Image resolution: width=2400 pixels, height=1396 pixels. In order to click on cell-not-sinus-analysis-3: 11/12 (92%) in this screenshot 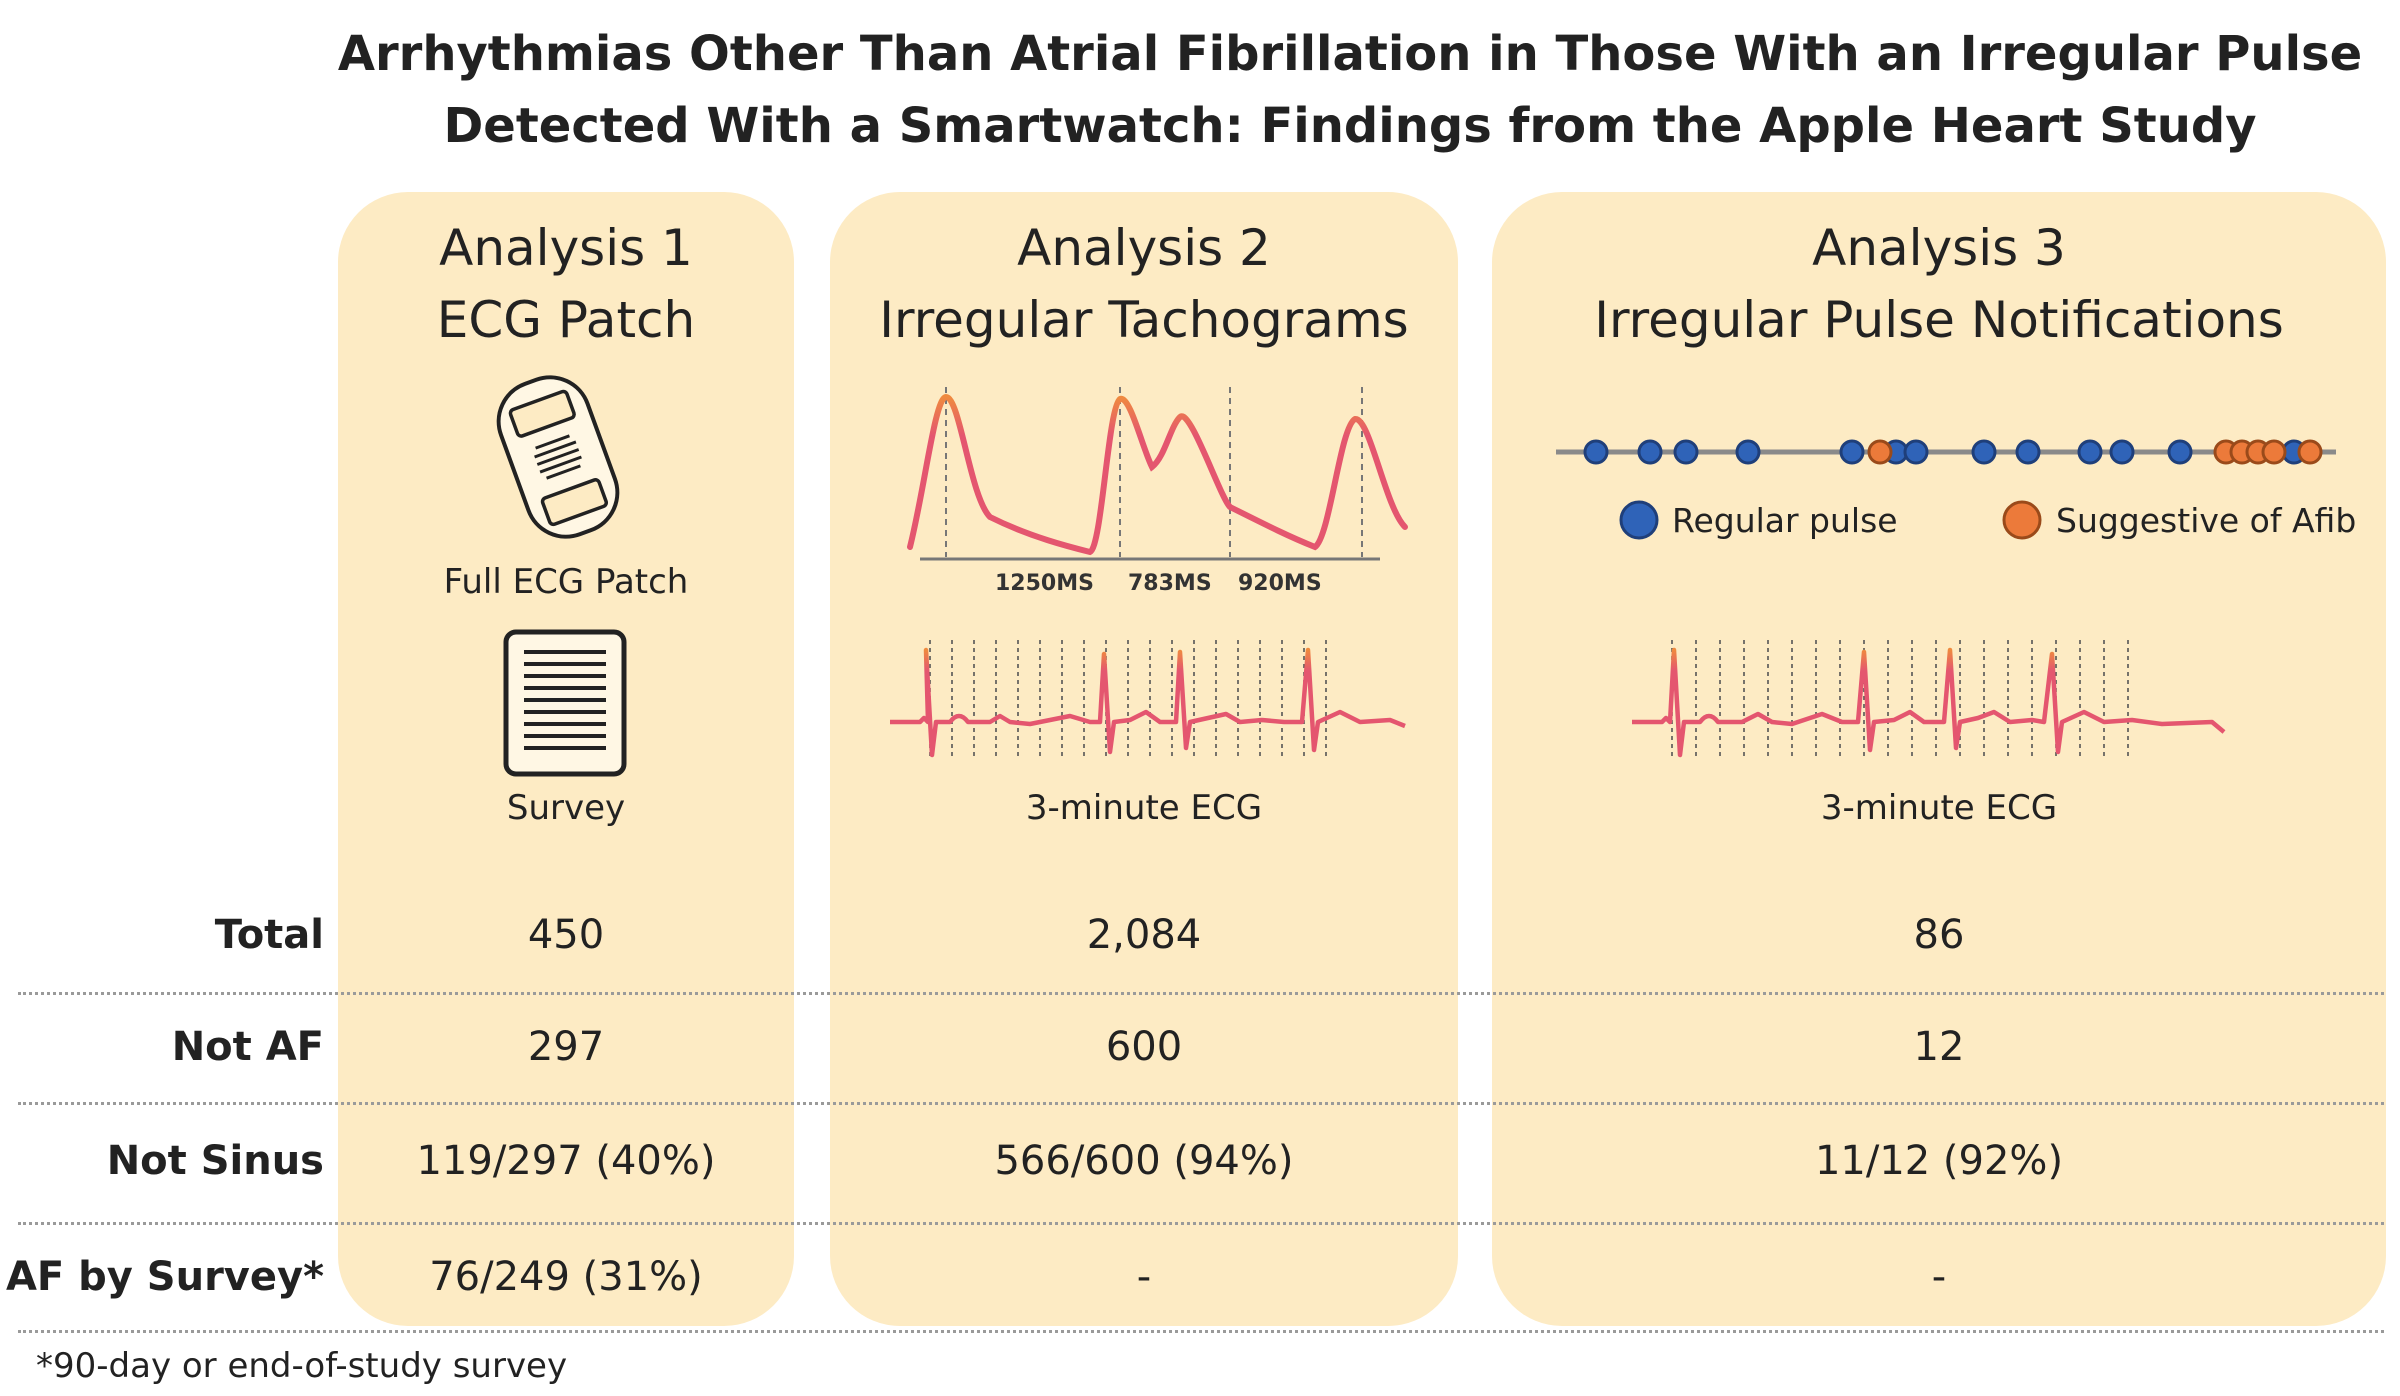, I will do `click(1939, 1161)`.